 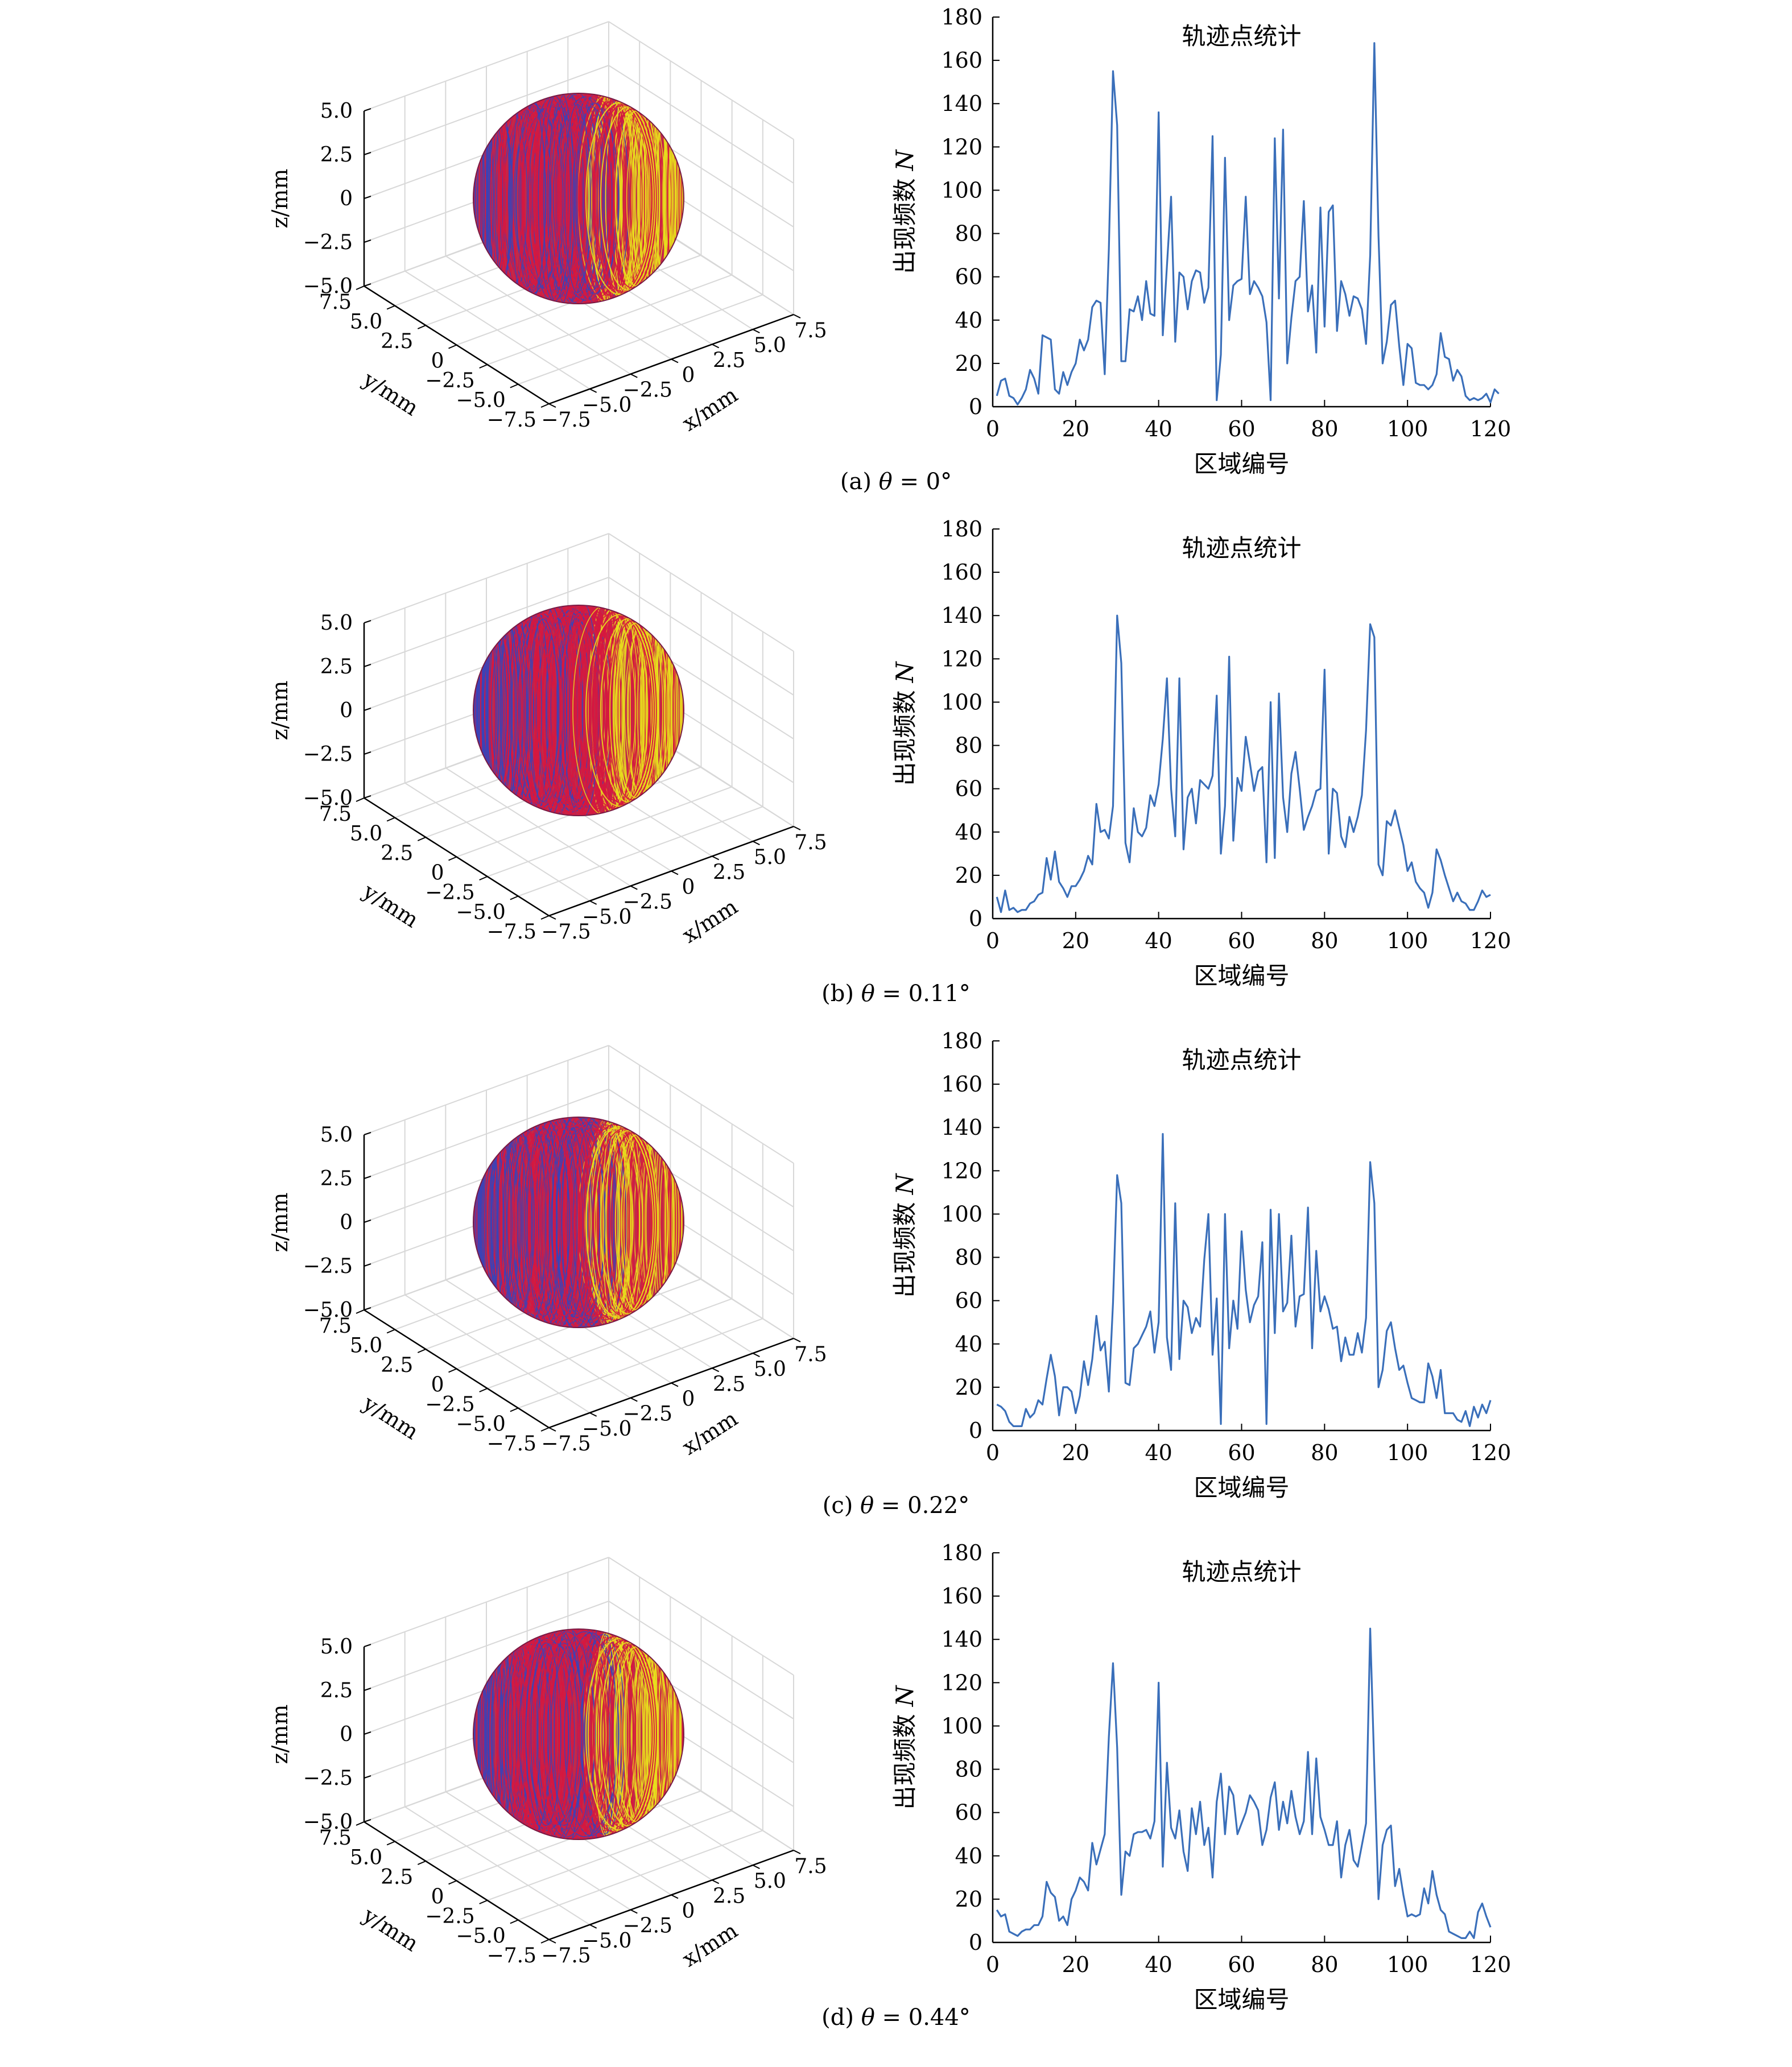 What do you see at coordinates (566, 1444) in the screenshot?
I see `x-tick-label: −7.5` at bounding box center [566, 1444].